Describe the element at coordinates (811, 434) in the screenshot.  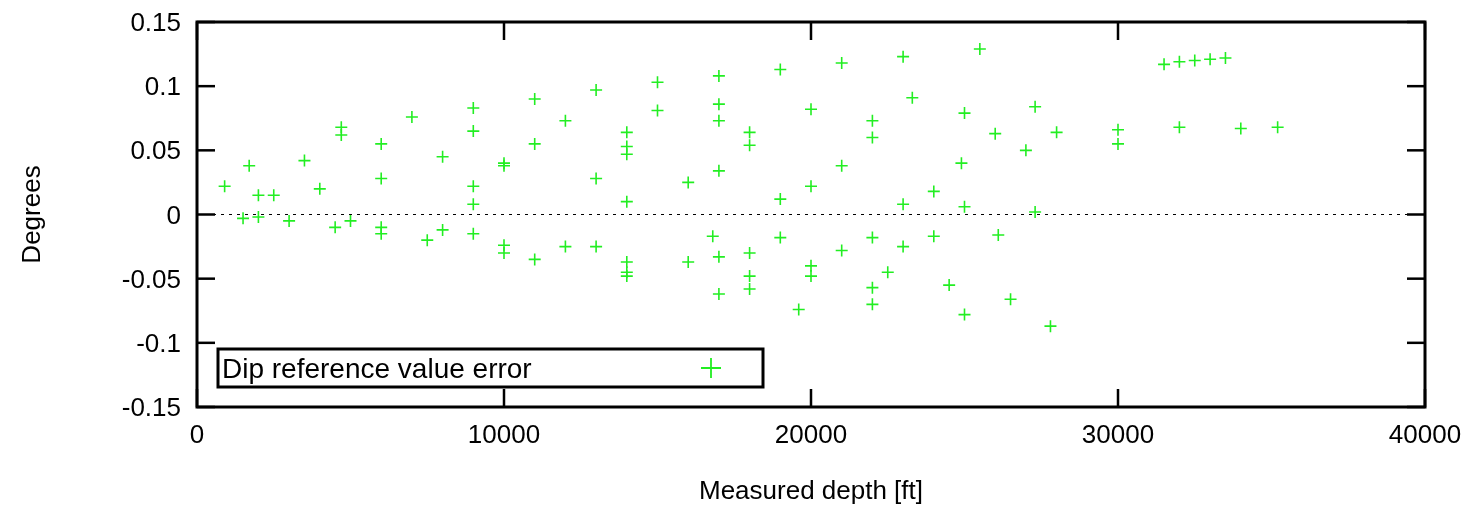
I see `x-tick-label: 20000` at that location.